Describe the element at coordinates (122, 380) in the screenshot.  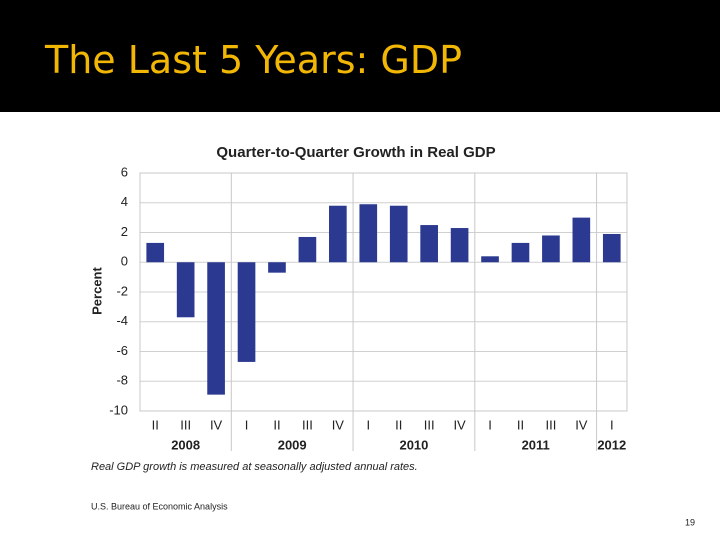
I see `y-tick-label: -8` at that location.